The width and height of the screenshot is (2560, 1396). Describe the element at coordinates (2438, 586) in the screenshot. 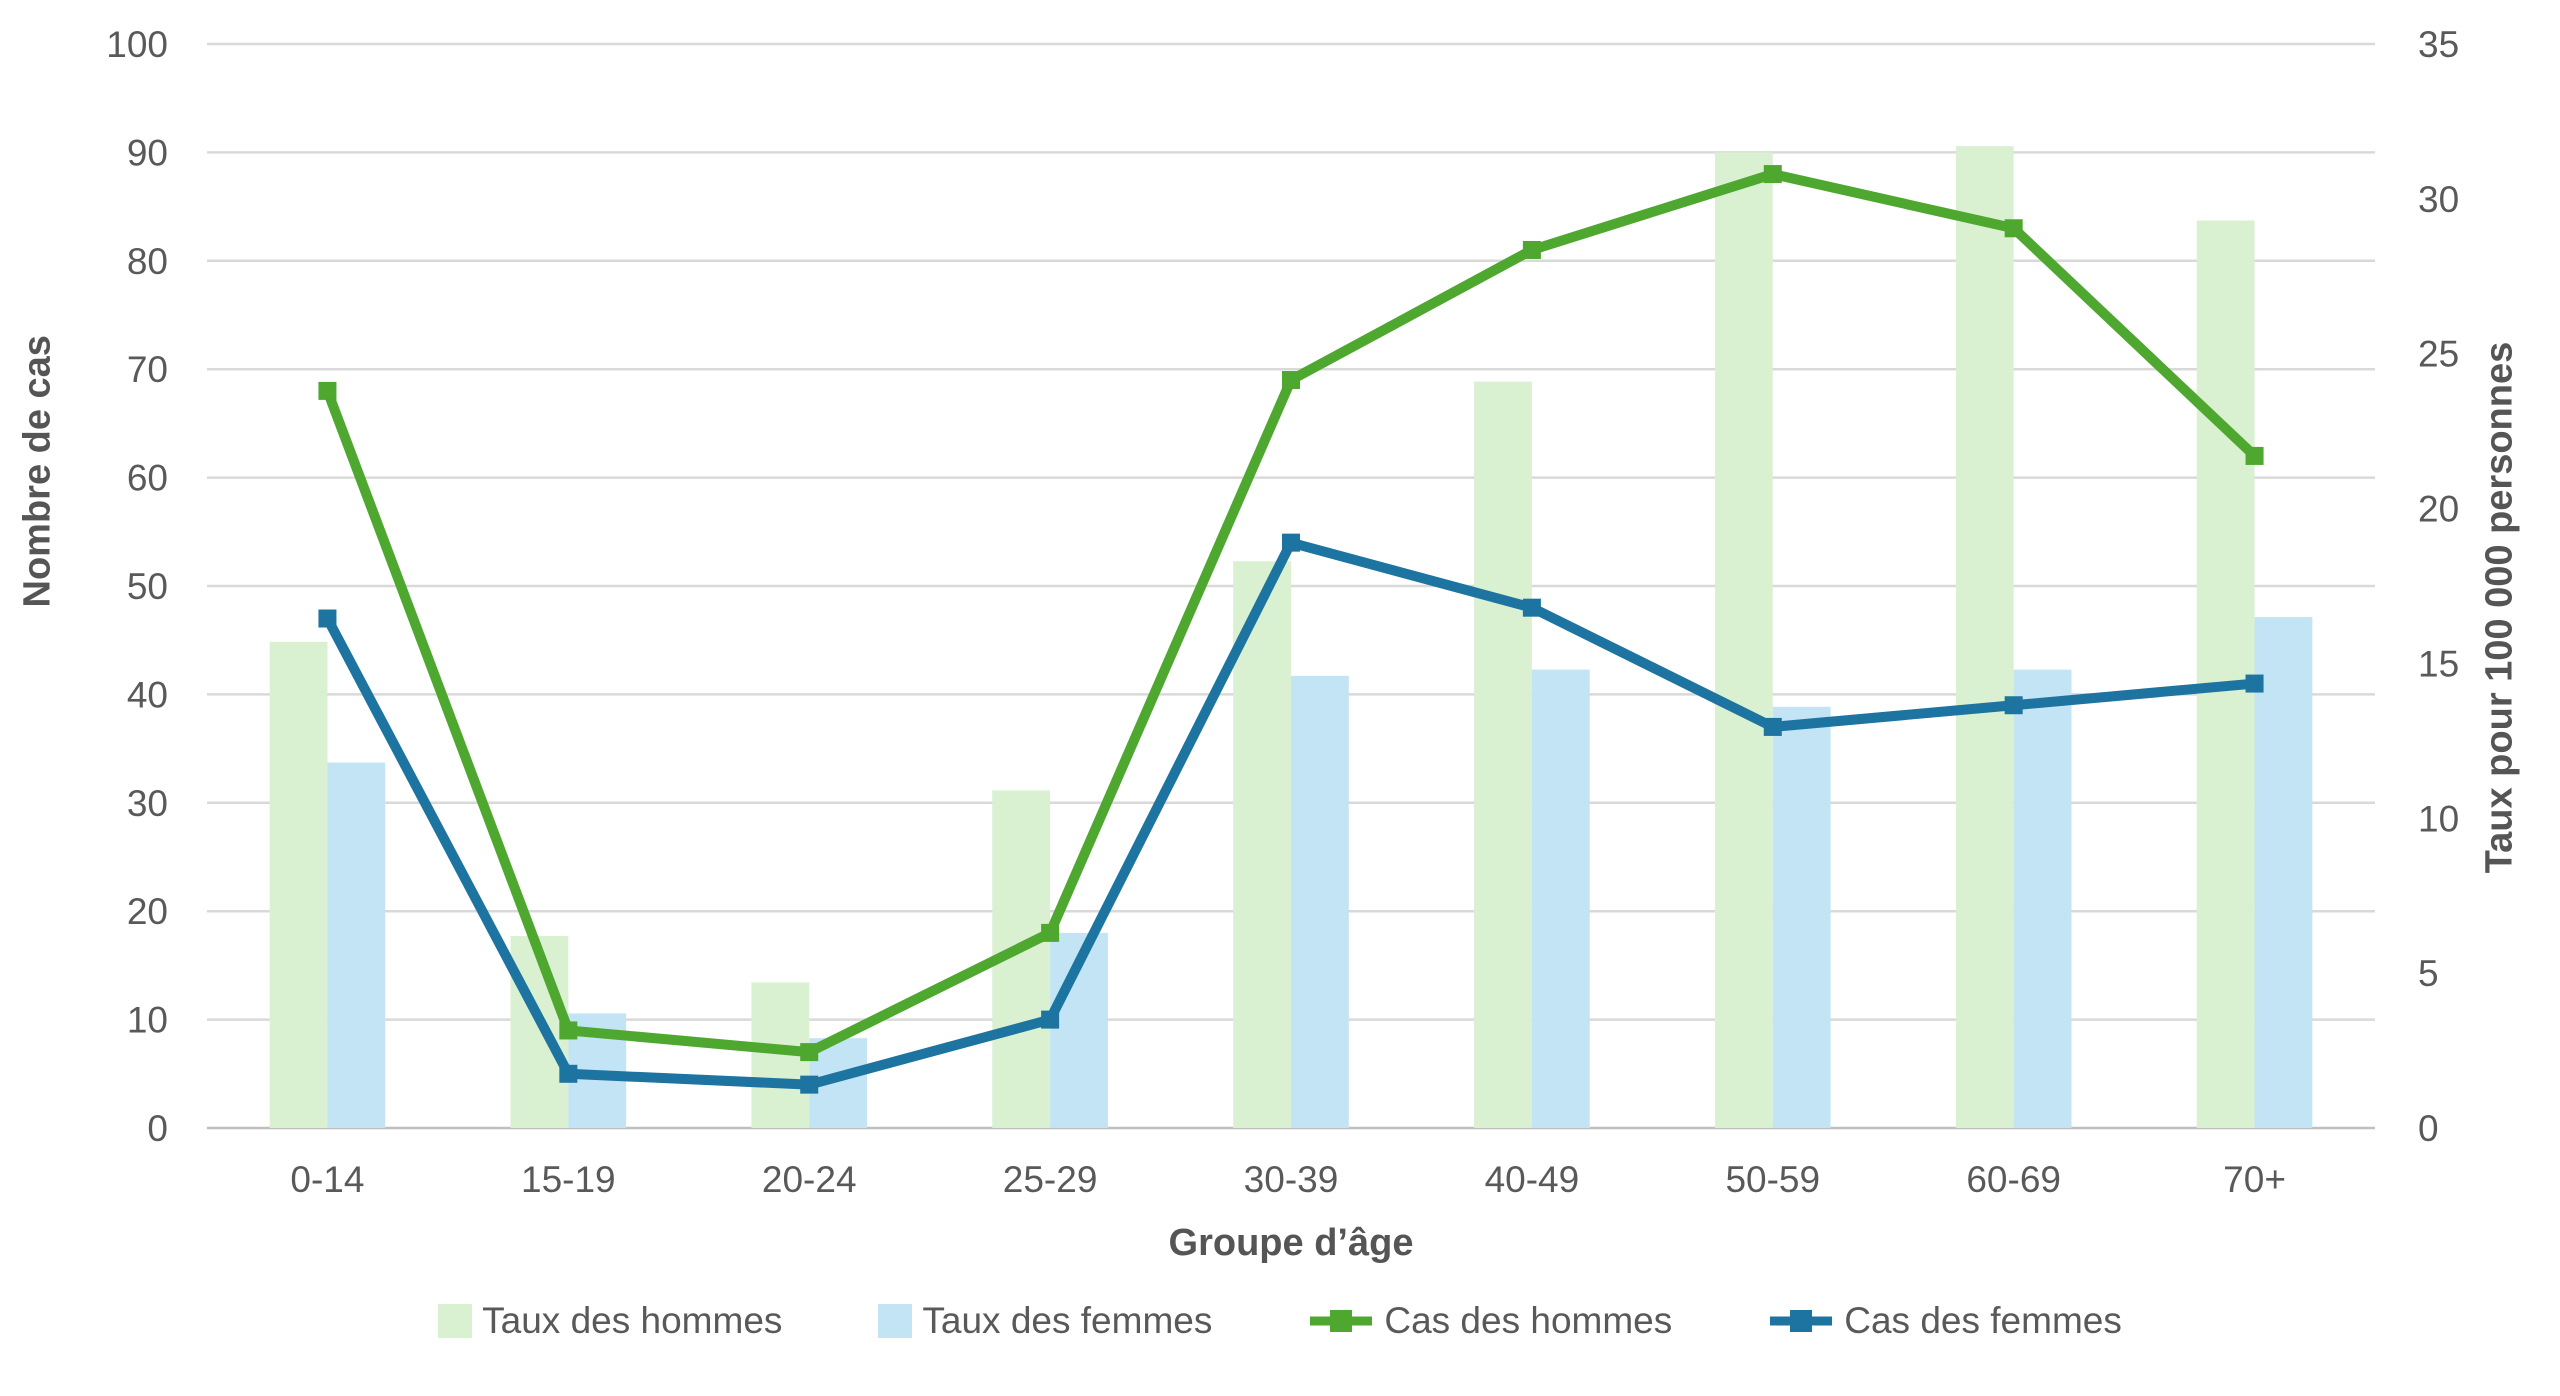

I see `right-axis-tick-labels: 0 5 10 15 20 25 30 35` at that location.